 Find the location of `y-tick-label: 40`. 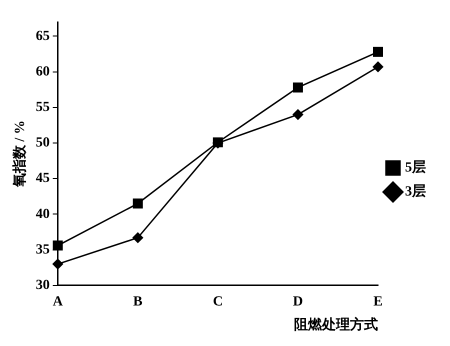

y-tick-label: 40 is located at coordinates (43, 214).